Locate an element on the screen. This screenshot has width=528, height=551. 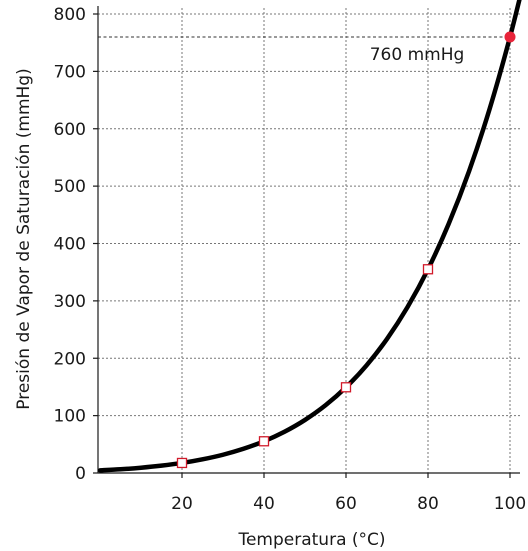
x-tick-label-60: 60 is located at coordinates (346, 504).